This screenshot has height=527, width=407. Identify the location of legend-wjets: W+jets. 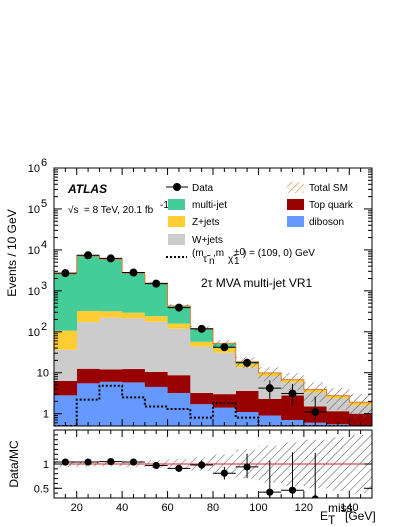
(195, 240).